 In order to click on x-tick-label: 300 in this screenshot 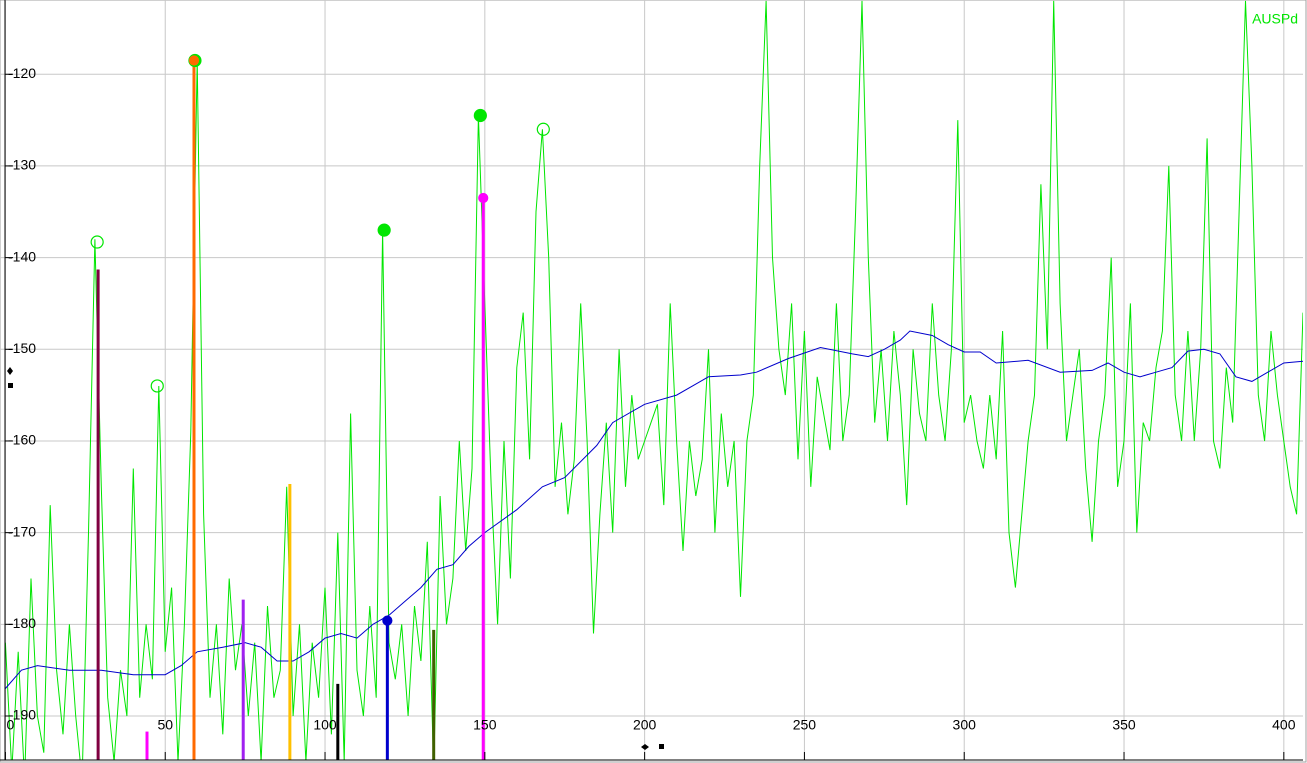, I will do `click(965, 725)`.